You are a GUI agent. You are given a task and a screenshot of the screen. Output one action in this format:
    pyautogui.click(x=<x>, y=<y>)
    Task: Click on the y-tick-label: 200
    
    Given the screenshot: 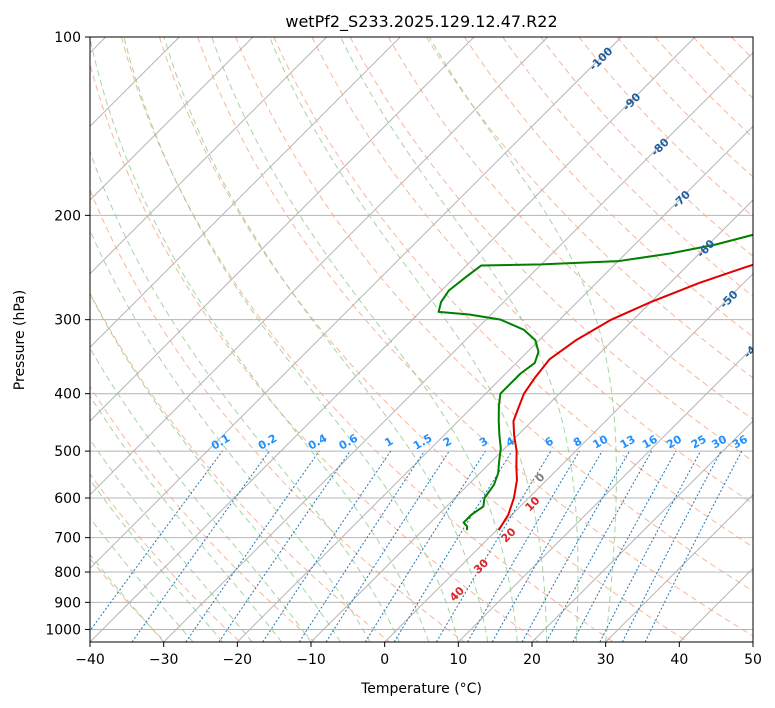 What is the action you would take?
    pyautogui.click(x=67, y=216)
    